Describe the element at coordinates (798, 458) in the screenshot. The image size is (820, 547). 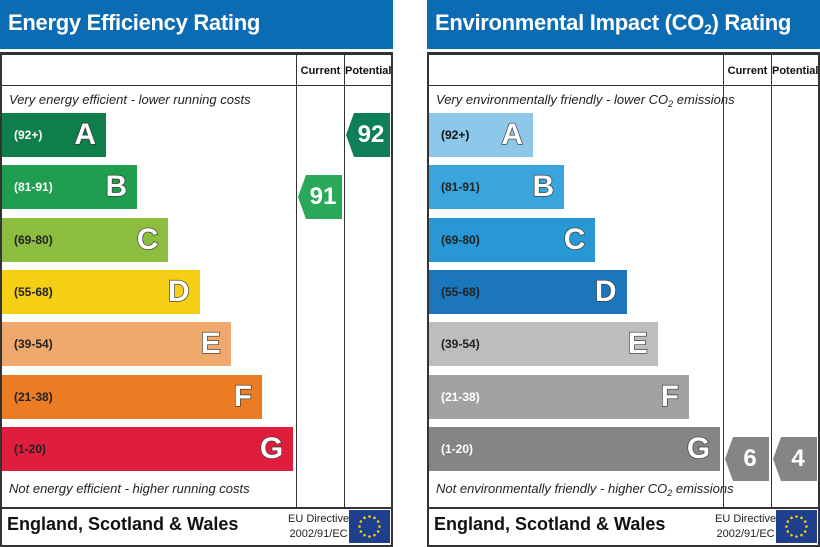
I see `potential-rating-value: 4` at that location.